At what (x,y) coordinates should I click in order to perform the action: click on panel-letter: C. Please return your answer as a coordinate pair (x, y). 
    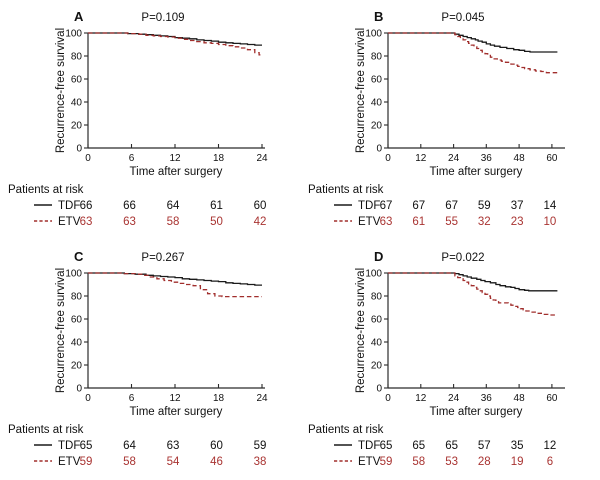
    Looking at the image, I should click on (79, 256).